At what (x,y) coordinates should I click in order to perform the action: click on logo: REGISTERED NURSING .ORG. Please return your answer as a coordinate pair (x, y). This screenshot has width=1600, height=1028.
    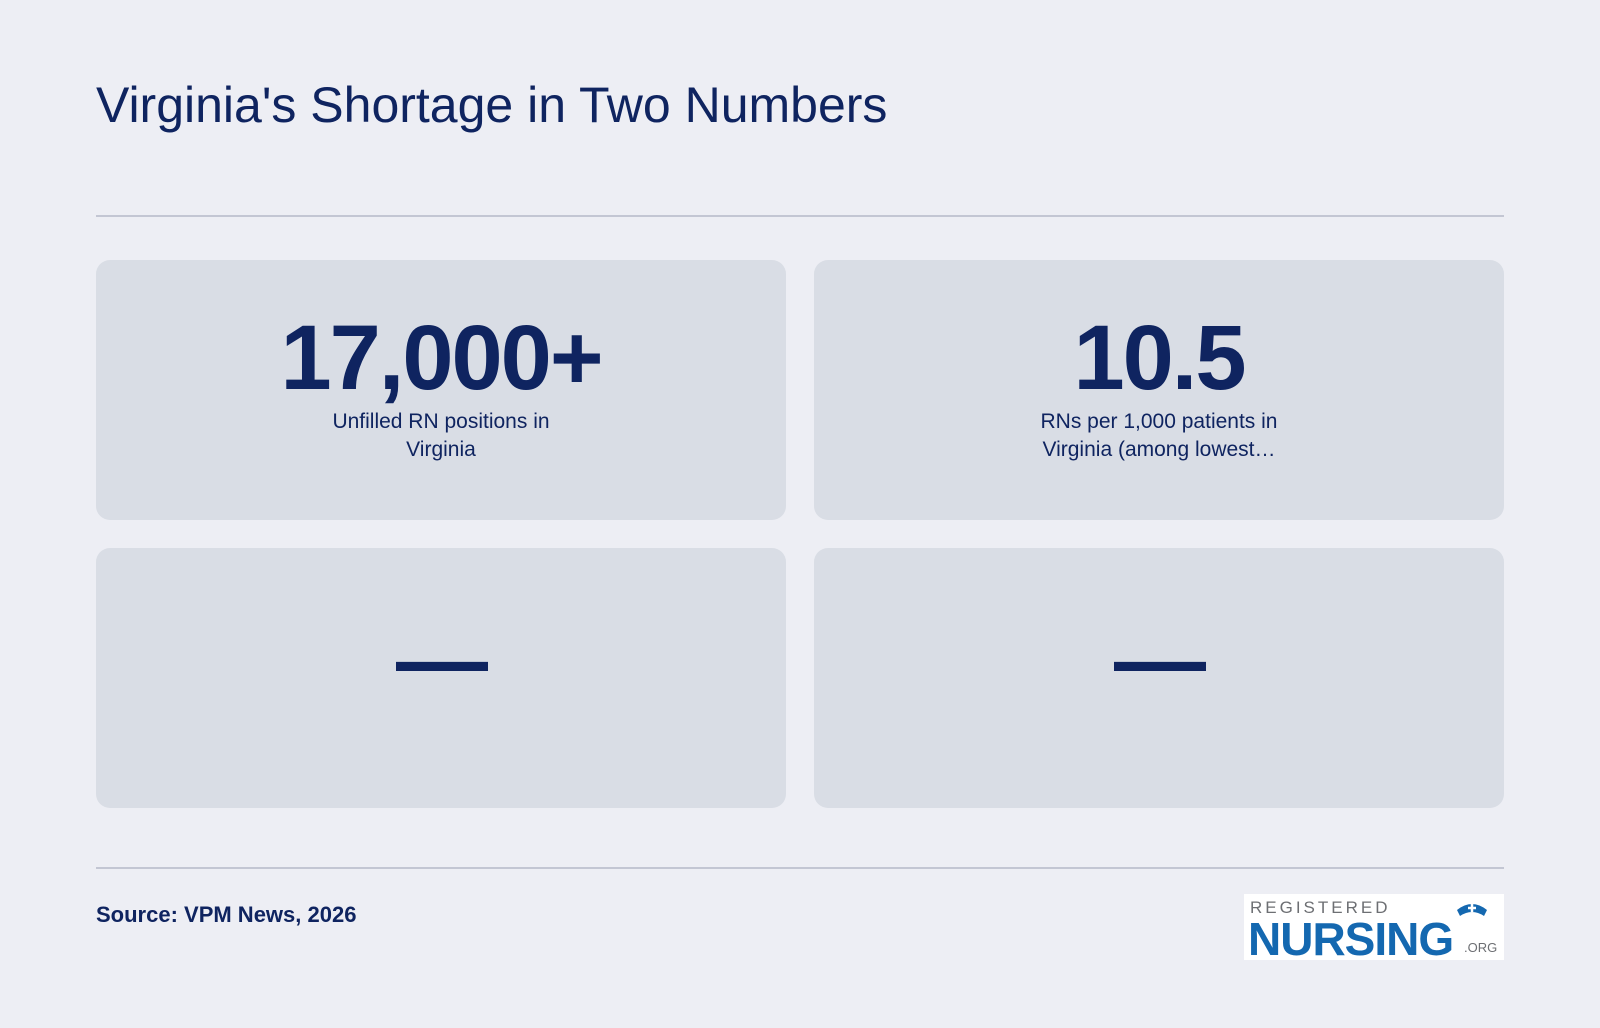
    Looking at the image, I should click on (1374, 929).